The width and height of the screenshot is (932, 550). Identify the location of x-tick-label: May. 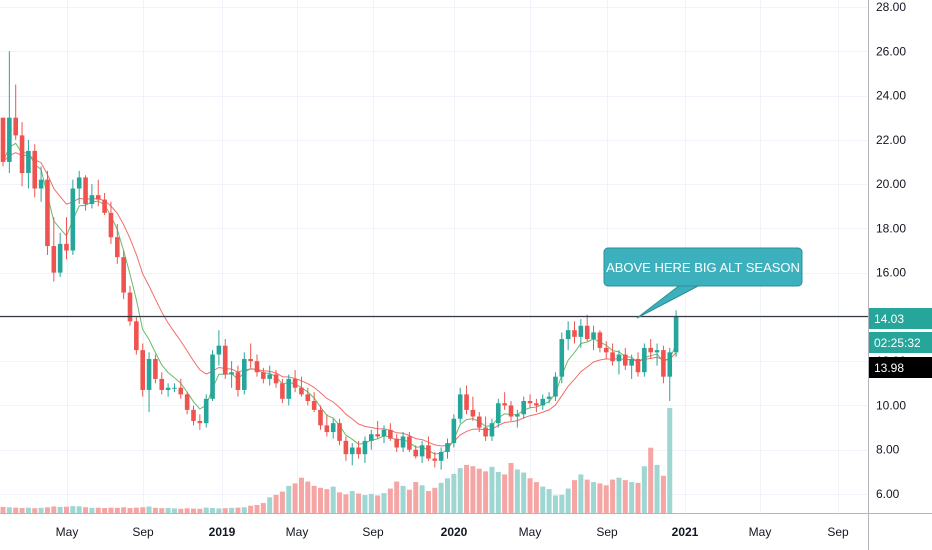
(67, 532).